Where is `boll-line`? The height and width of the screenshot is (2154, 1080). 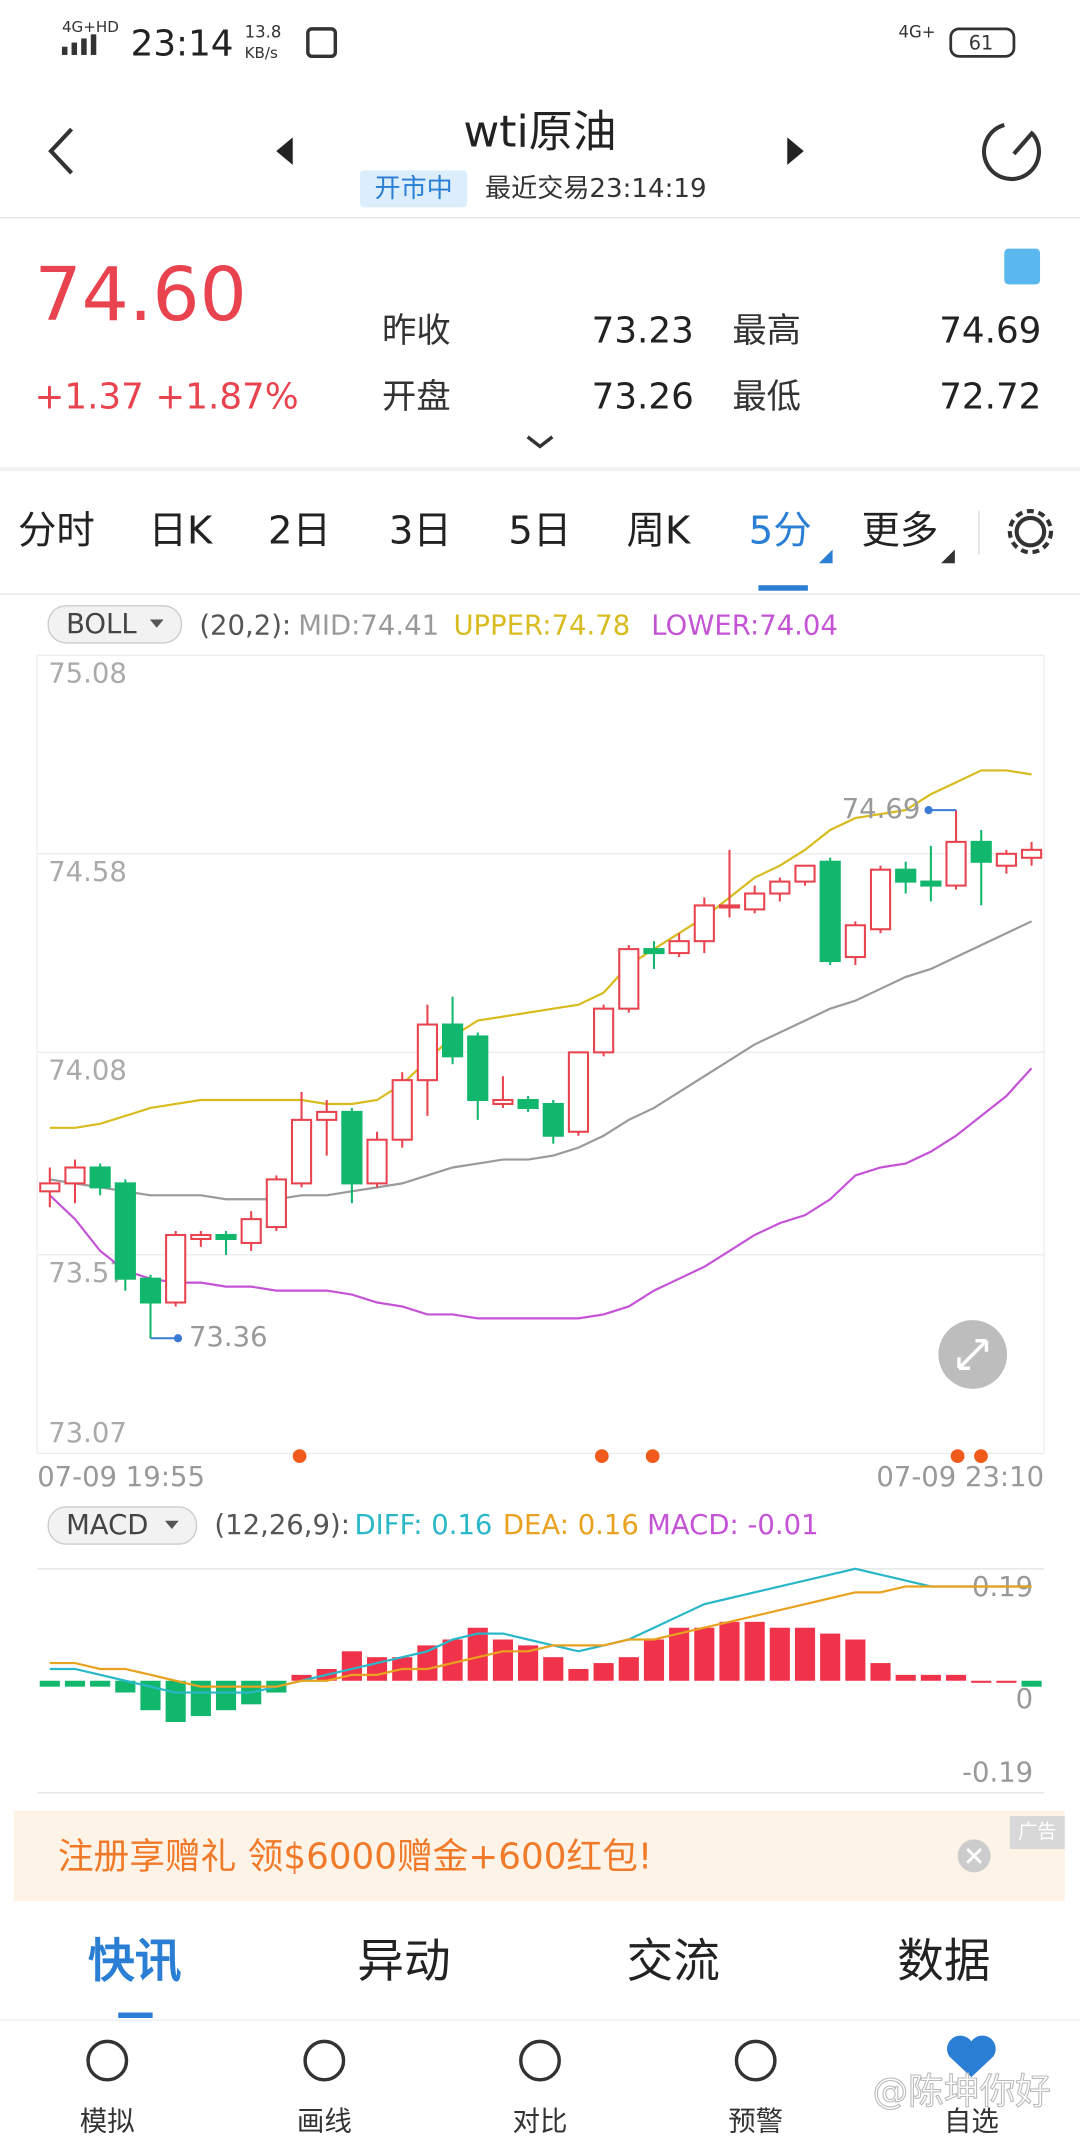
boll-line is located at coordinates (541, 1193).